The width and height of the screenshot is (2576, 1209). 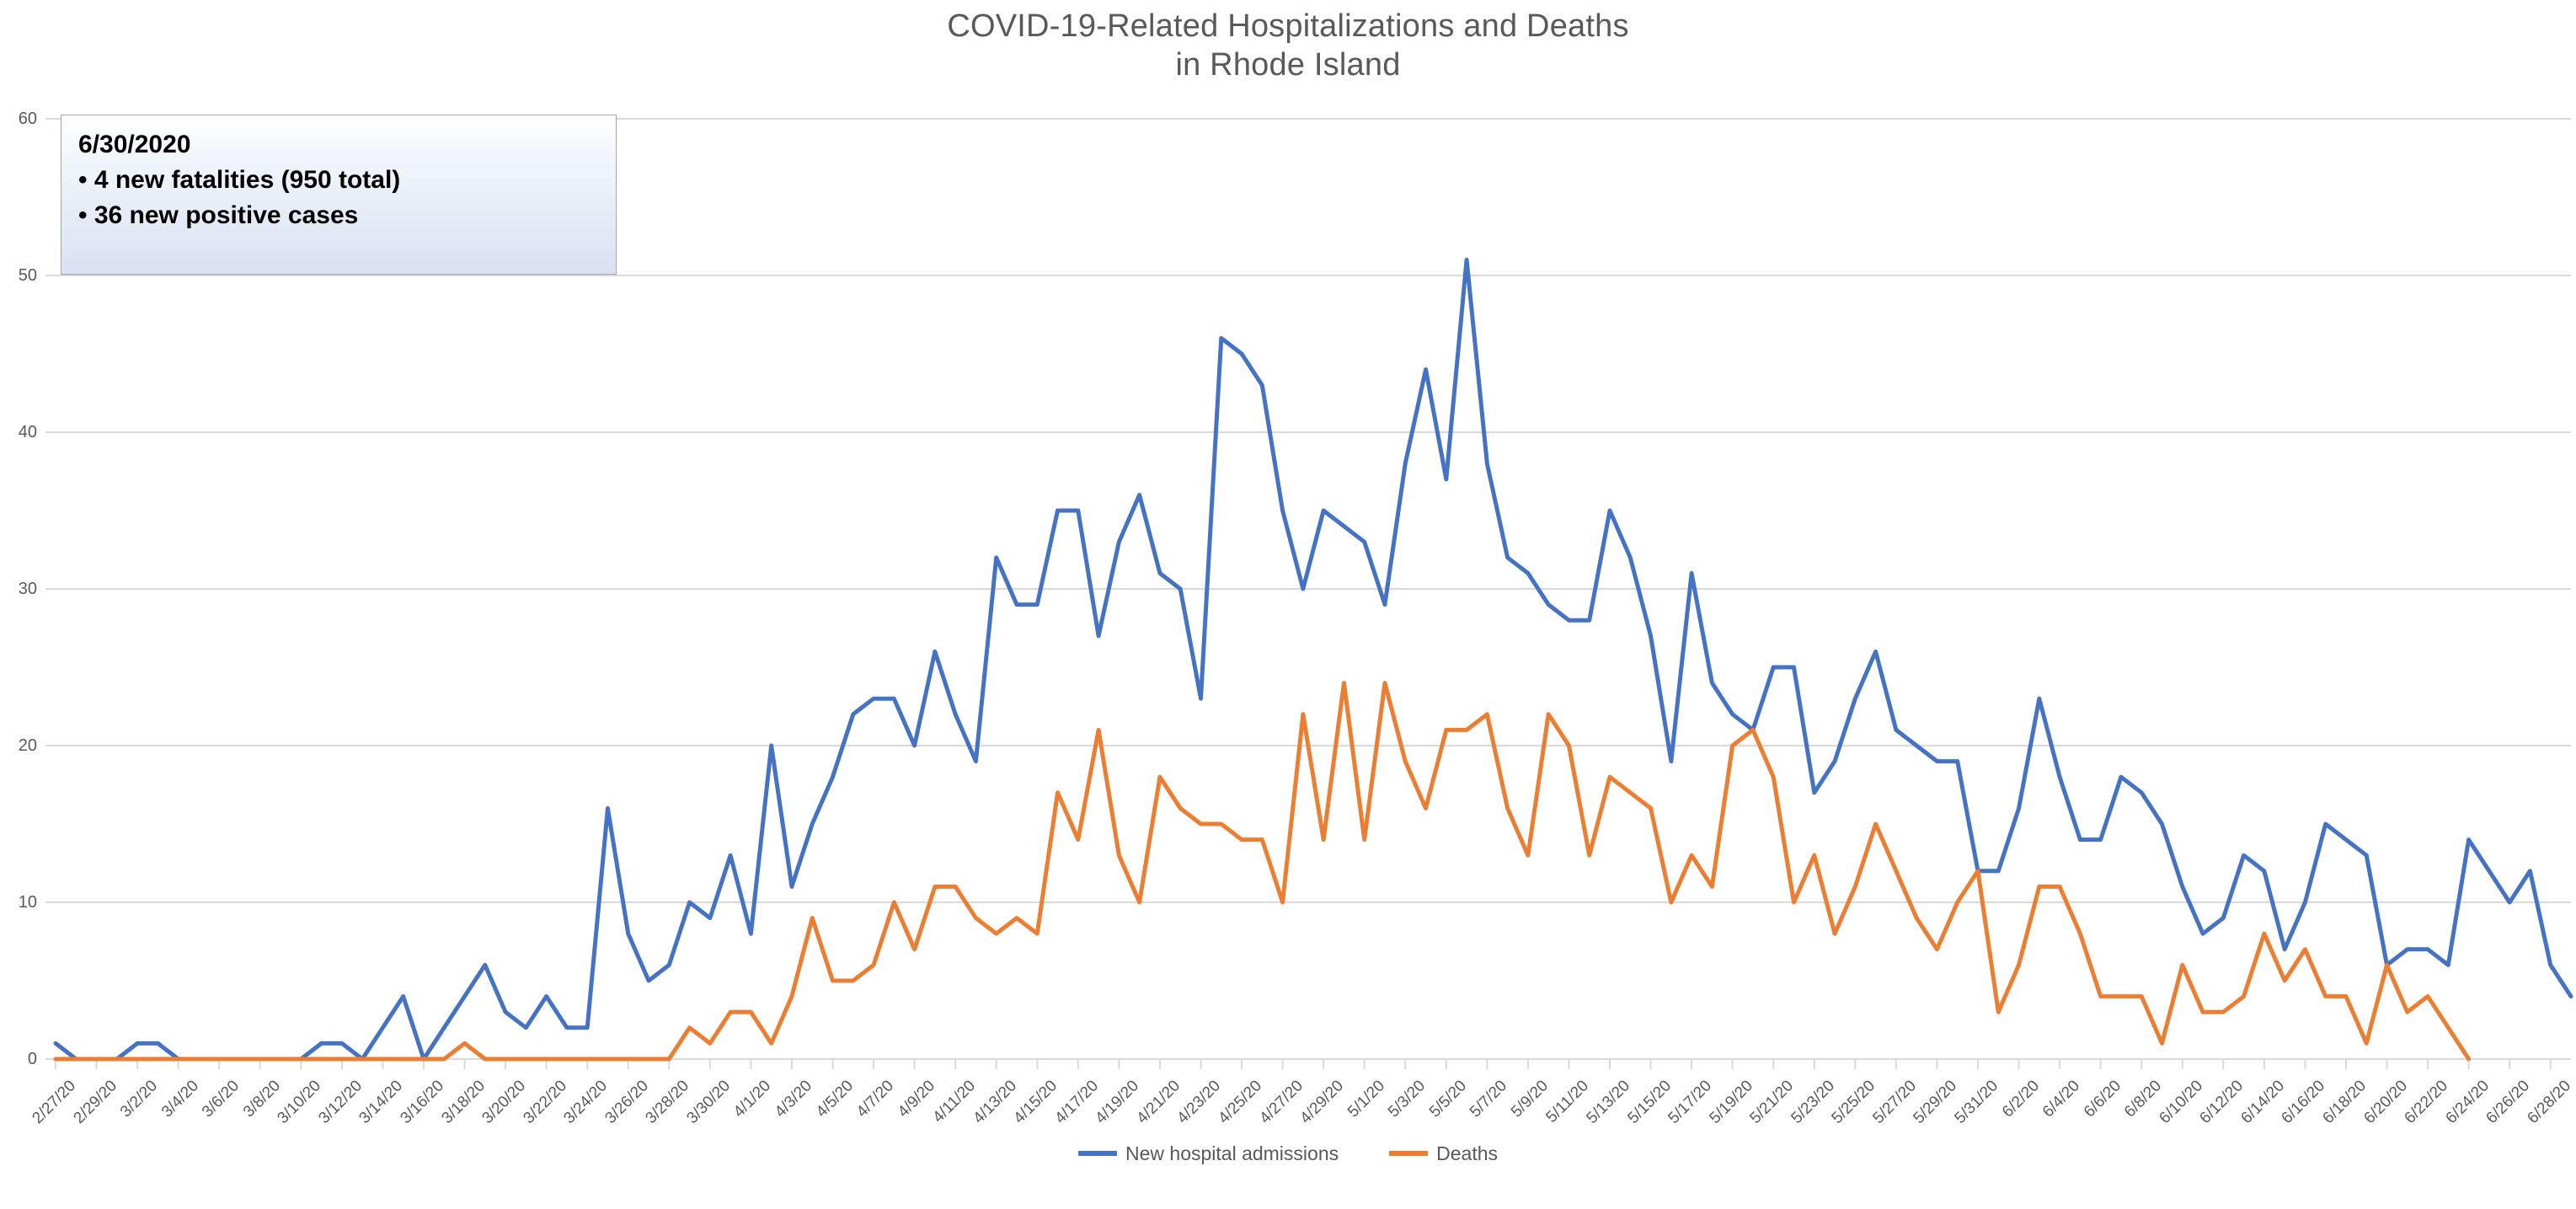 I want to click on legend-swatch-admissions, so click(x=1097, y=1153).